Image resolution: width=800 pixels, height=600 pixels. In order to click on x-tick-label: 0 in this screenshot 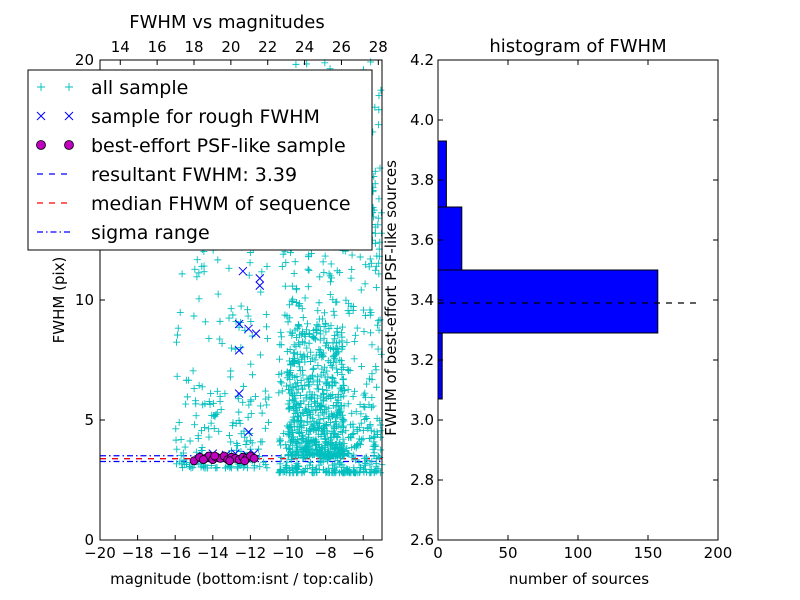, I will do `click(438, 553)`.